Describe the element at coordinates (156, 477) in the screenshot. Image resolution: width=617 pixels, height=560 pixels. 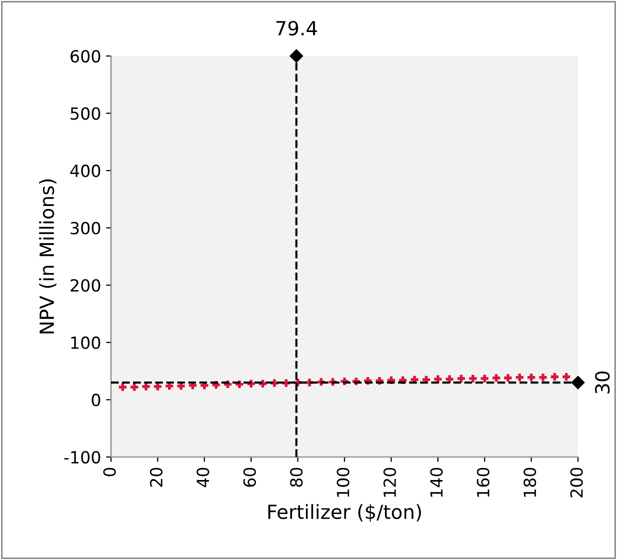
I see `x-tick-label: 20` at that location.